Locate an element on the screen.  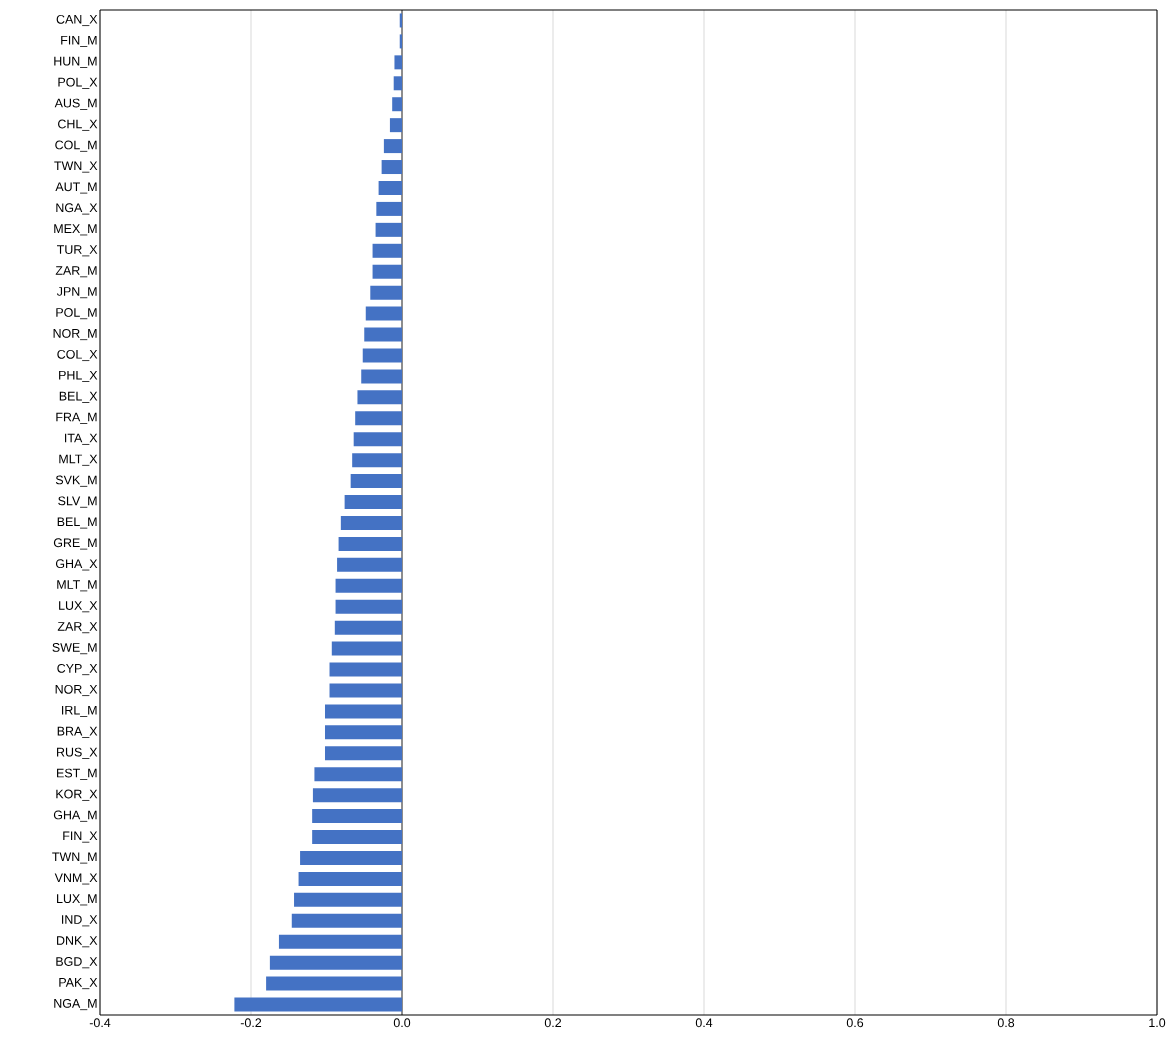
y-tick-label: ZAR_M is located at coordinates (76, 272).